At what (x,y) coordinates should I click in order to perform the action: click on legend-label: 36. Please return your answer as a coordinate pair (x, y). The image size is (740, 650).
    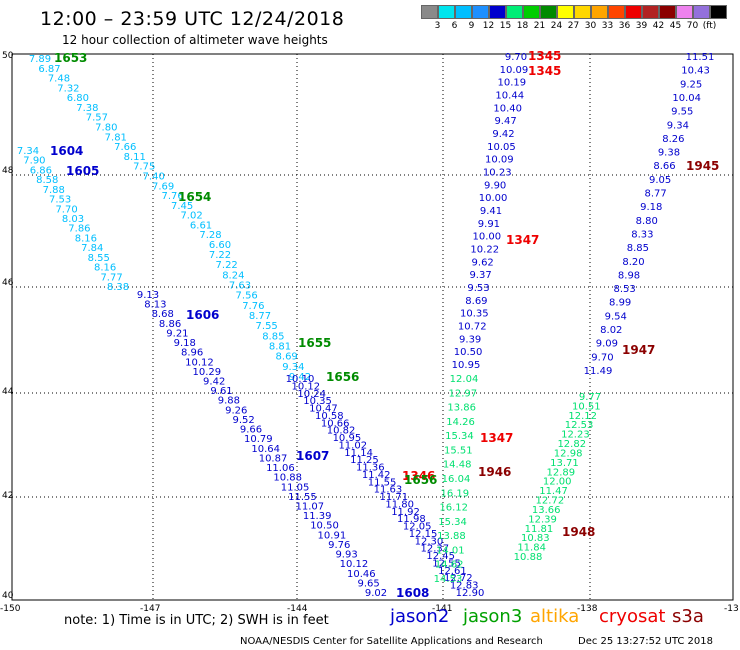
    Looking at the image, I should click on (624, 26).